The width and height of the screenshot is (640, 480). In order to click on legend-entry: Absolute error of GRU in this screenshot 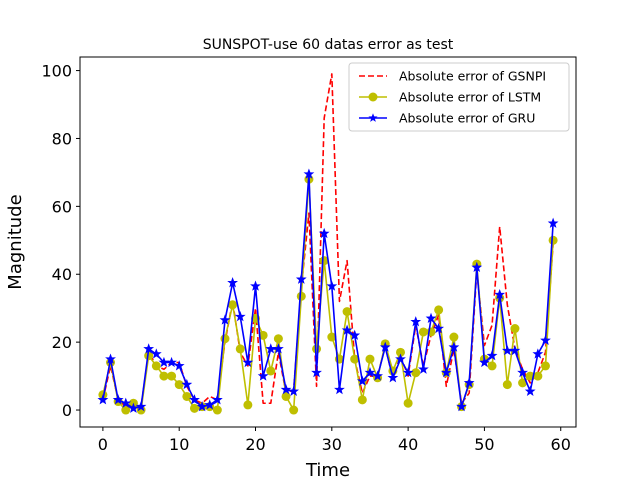, I will do `click(447, 118)`.